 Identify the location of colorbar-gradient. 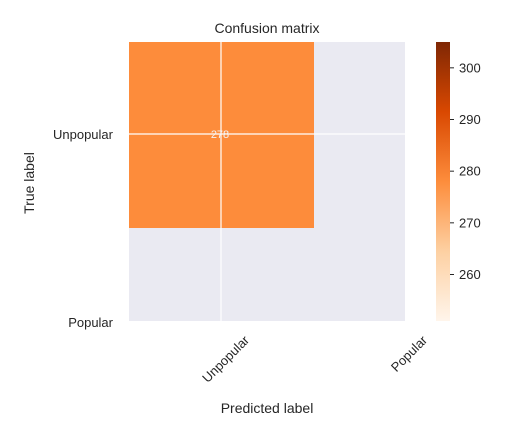
(443, 181).